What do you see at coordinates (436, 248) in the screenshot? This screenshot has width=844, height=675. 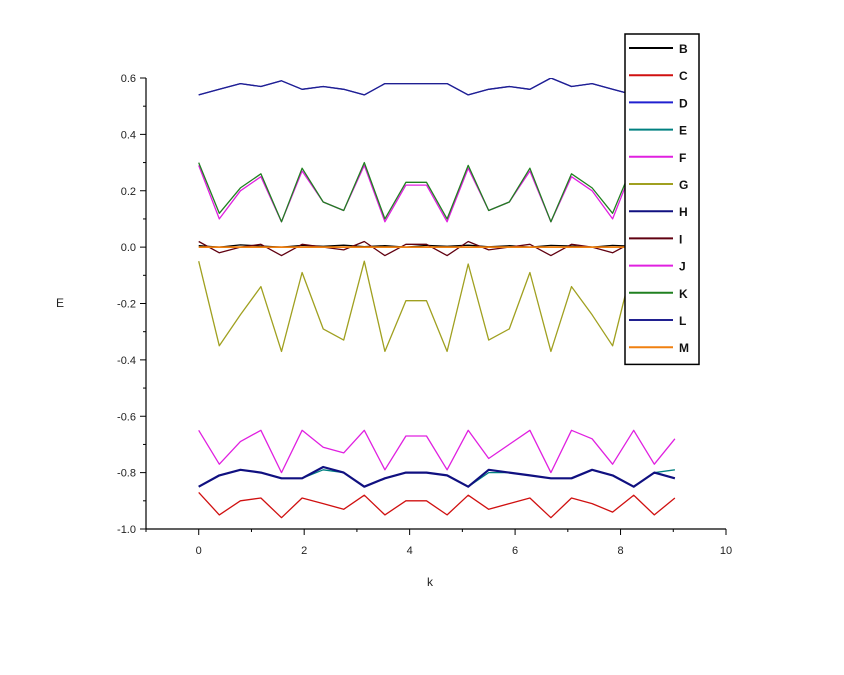 I see `series-line-i` at bounding box center [436, 248].